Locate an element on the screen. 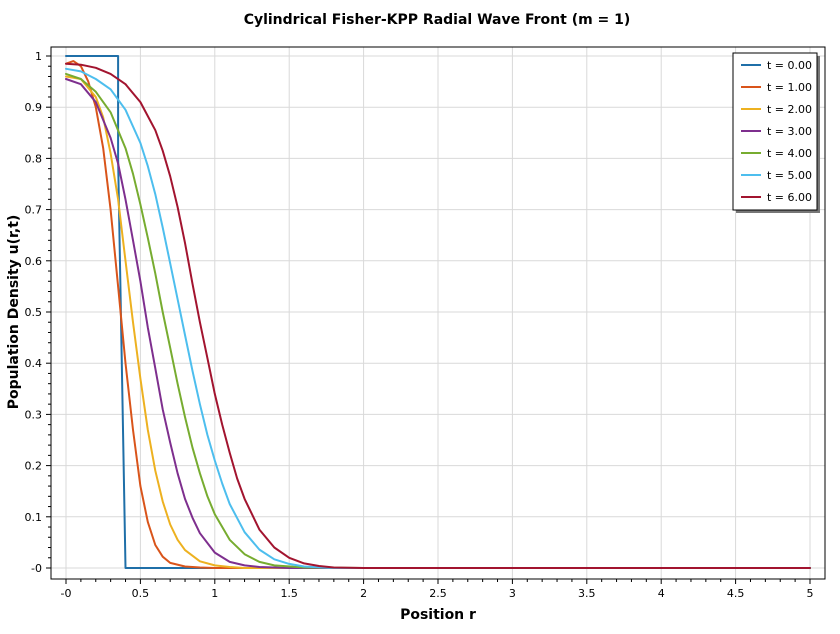  x-tick-label: -0 is located at coordinates (66, 593).